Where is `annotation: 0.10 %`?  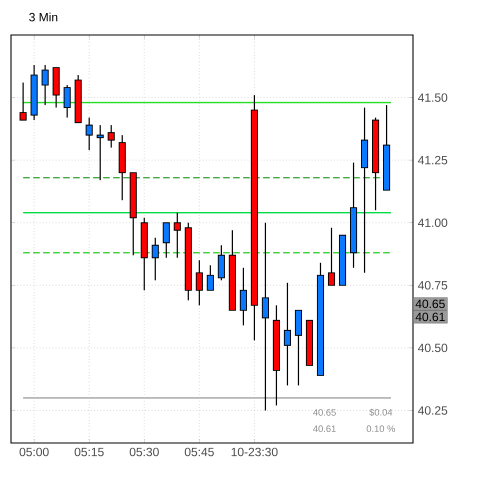 annotation: 0.10 % is located at coordinates (381, 428).